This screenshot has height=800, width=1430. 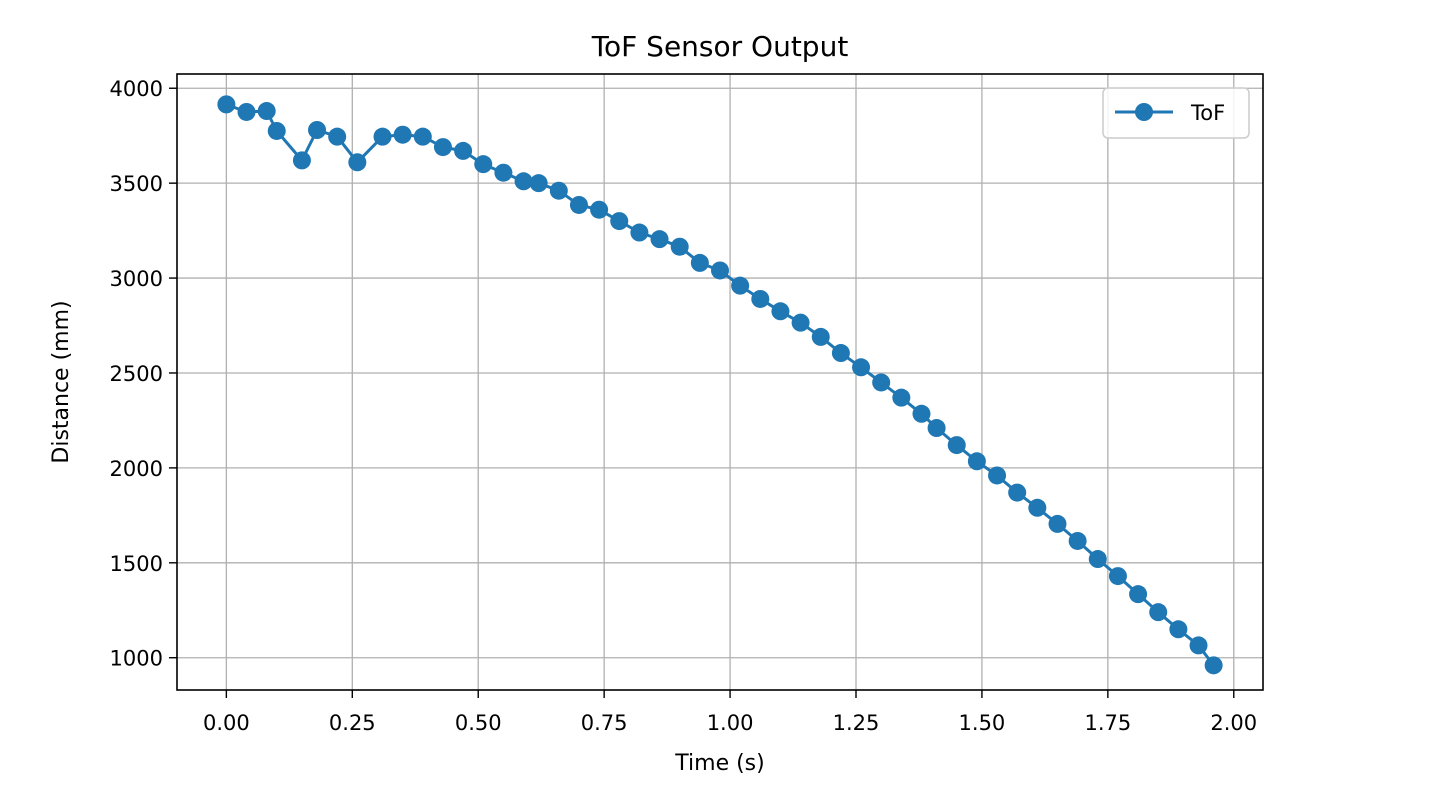 What do you see at coordinates (982, 723) in the screenshot?
I see `x-tick-label: 1.50` at bounding box center [982, 723].